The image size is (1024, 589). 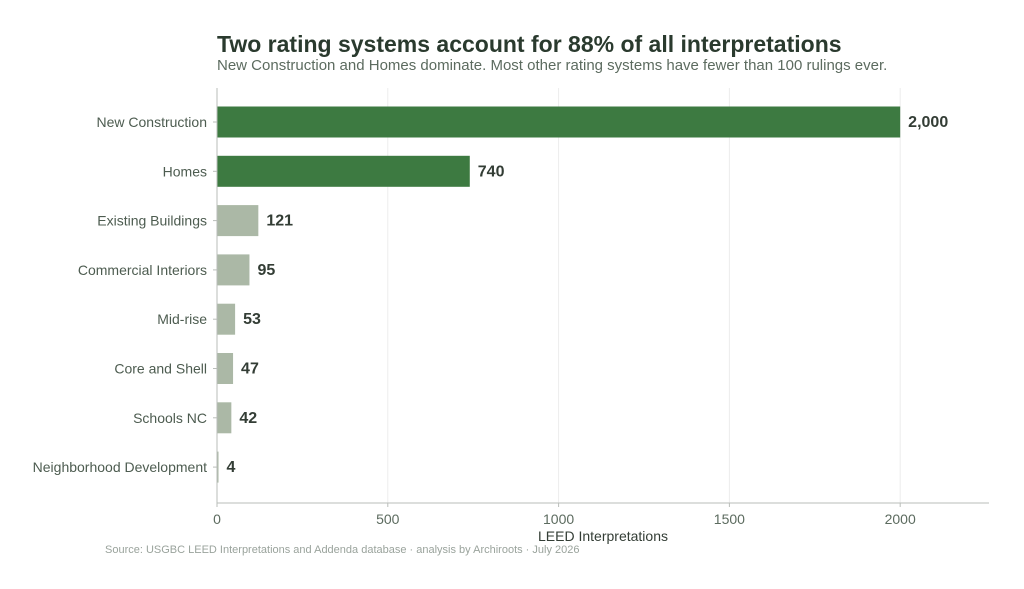 I want to click on x-axis-ticks: 0 500 1000 1500 2000, so click(x=564, y=515).